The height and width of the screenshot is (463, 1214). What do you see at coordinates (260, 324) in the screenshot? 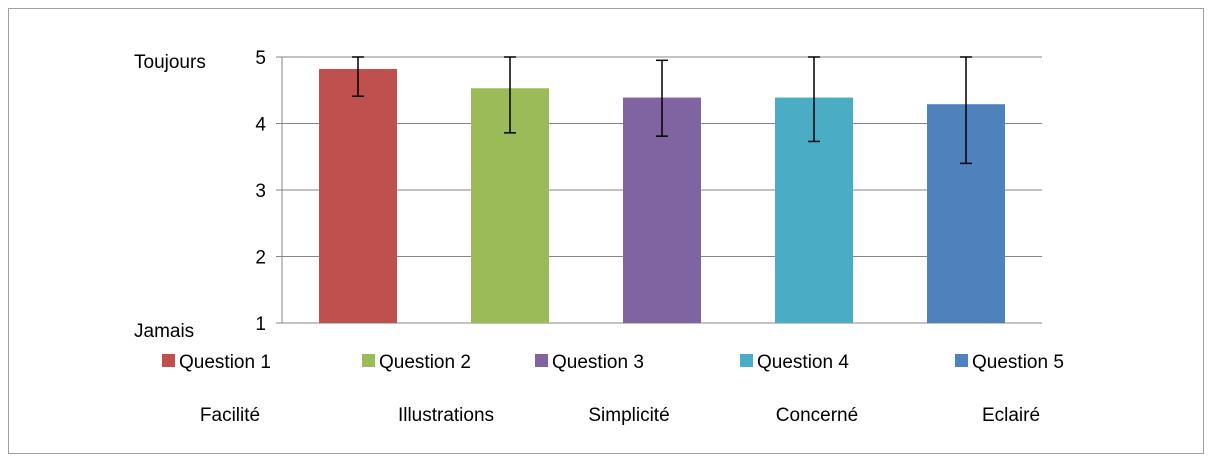
I see `y-tick-label: 1` at bounding box center [260, 324].